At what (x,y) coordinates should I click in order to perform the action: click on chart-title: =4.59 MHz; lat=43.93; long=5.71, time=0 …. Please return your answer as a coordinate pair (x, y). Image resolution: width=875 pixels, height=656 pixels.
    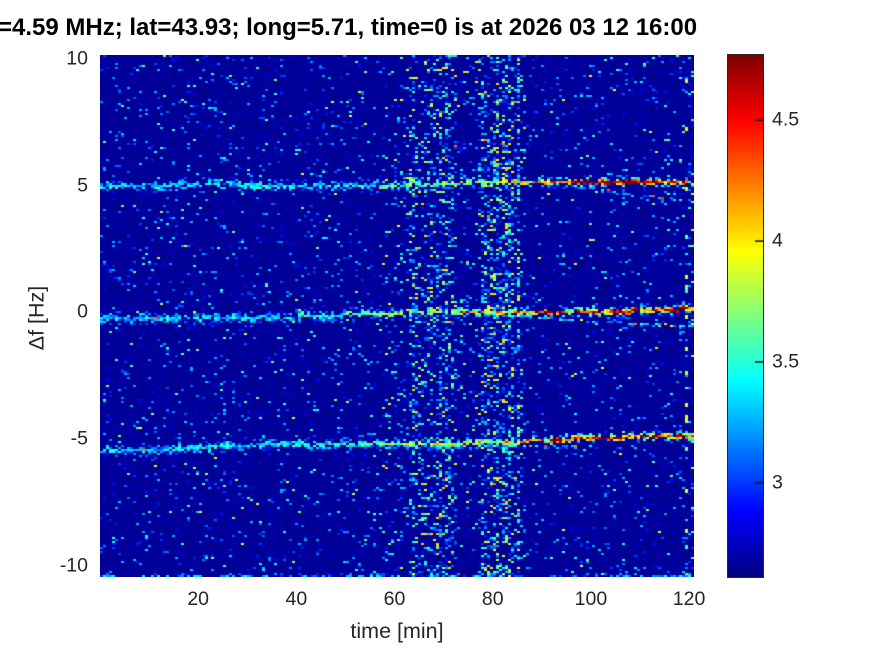
    Looking at the image, I should click on (349, 27).